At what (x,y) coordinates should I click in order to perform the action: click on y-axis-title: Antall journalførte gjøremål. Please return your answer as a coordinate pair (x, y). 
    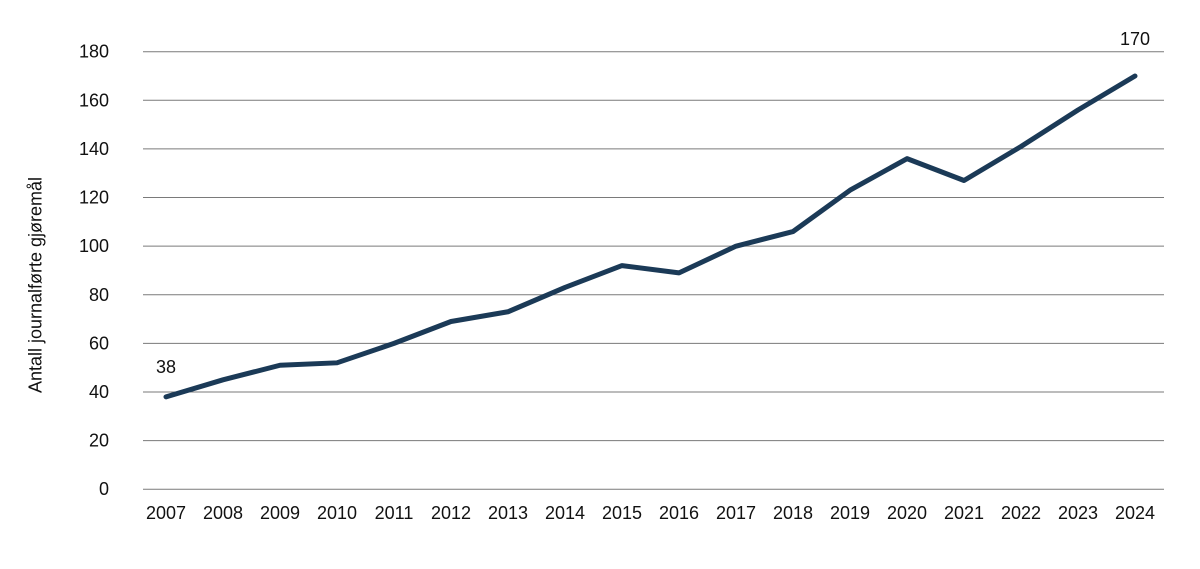
    Looking at the image, I should click on (35, 285).